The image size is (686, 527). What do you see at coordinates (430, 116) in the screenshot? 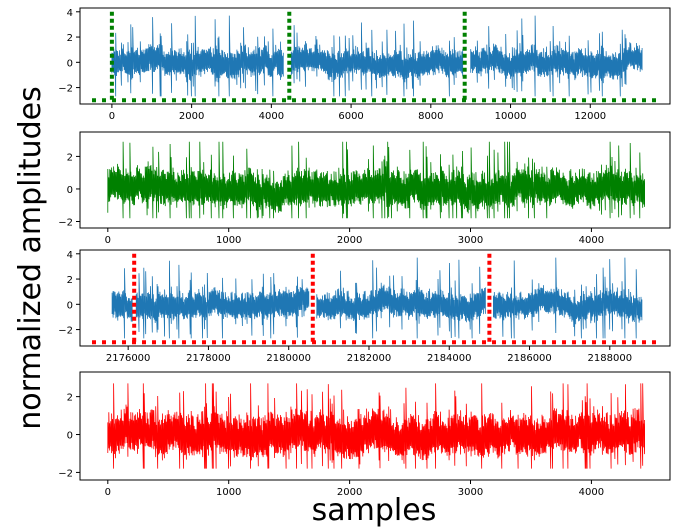
I see `x-tick-label: 8000` at bounding box center [430, 116].